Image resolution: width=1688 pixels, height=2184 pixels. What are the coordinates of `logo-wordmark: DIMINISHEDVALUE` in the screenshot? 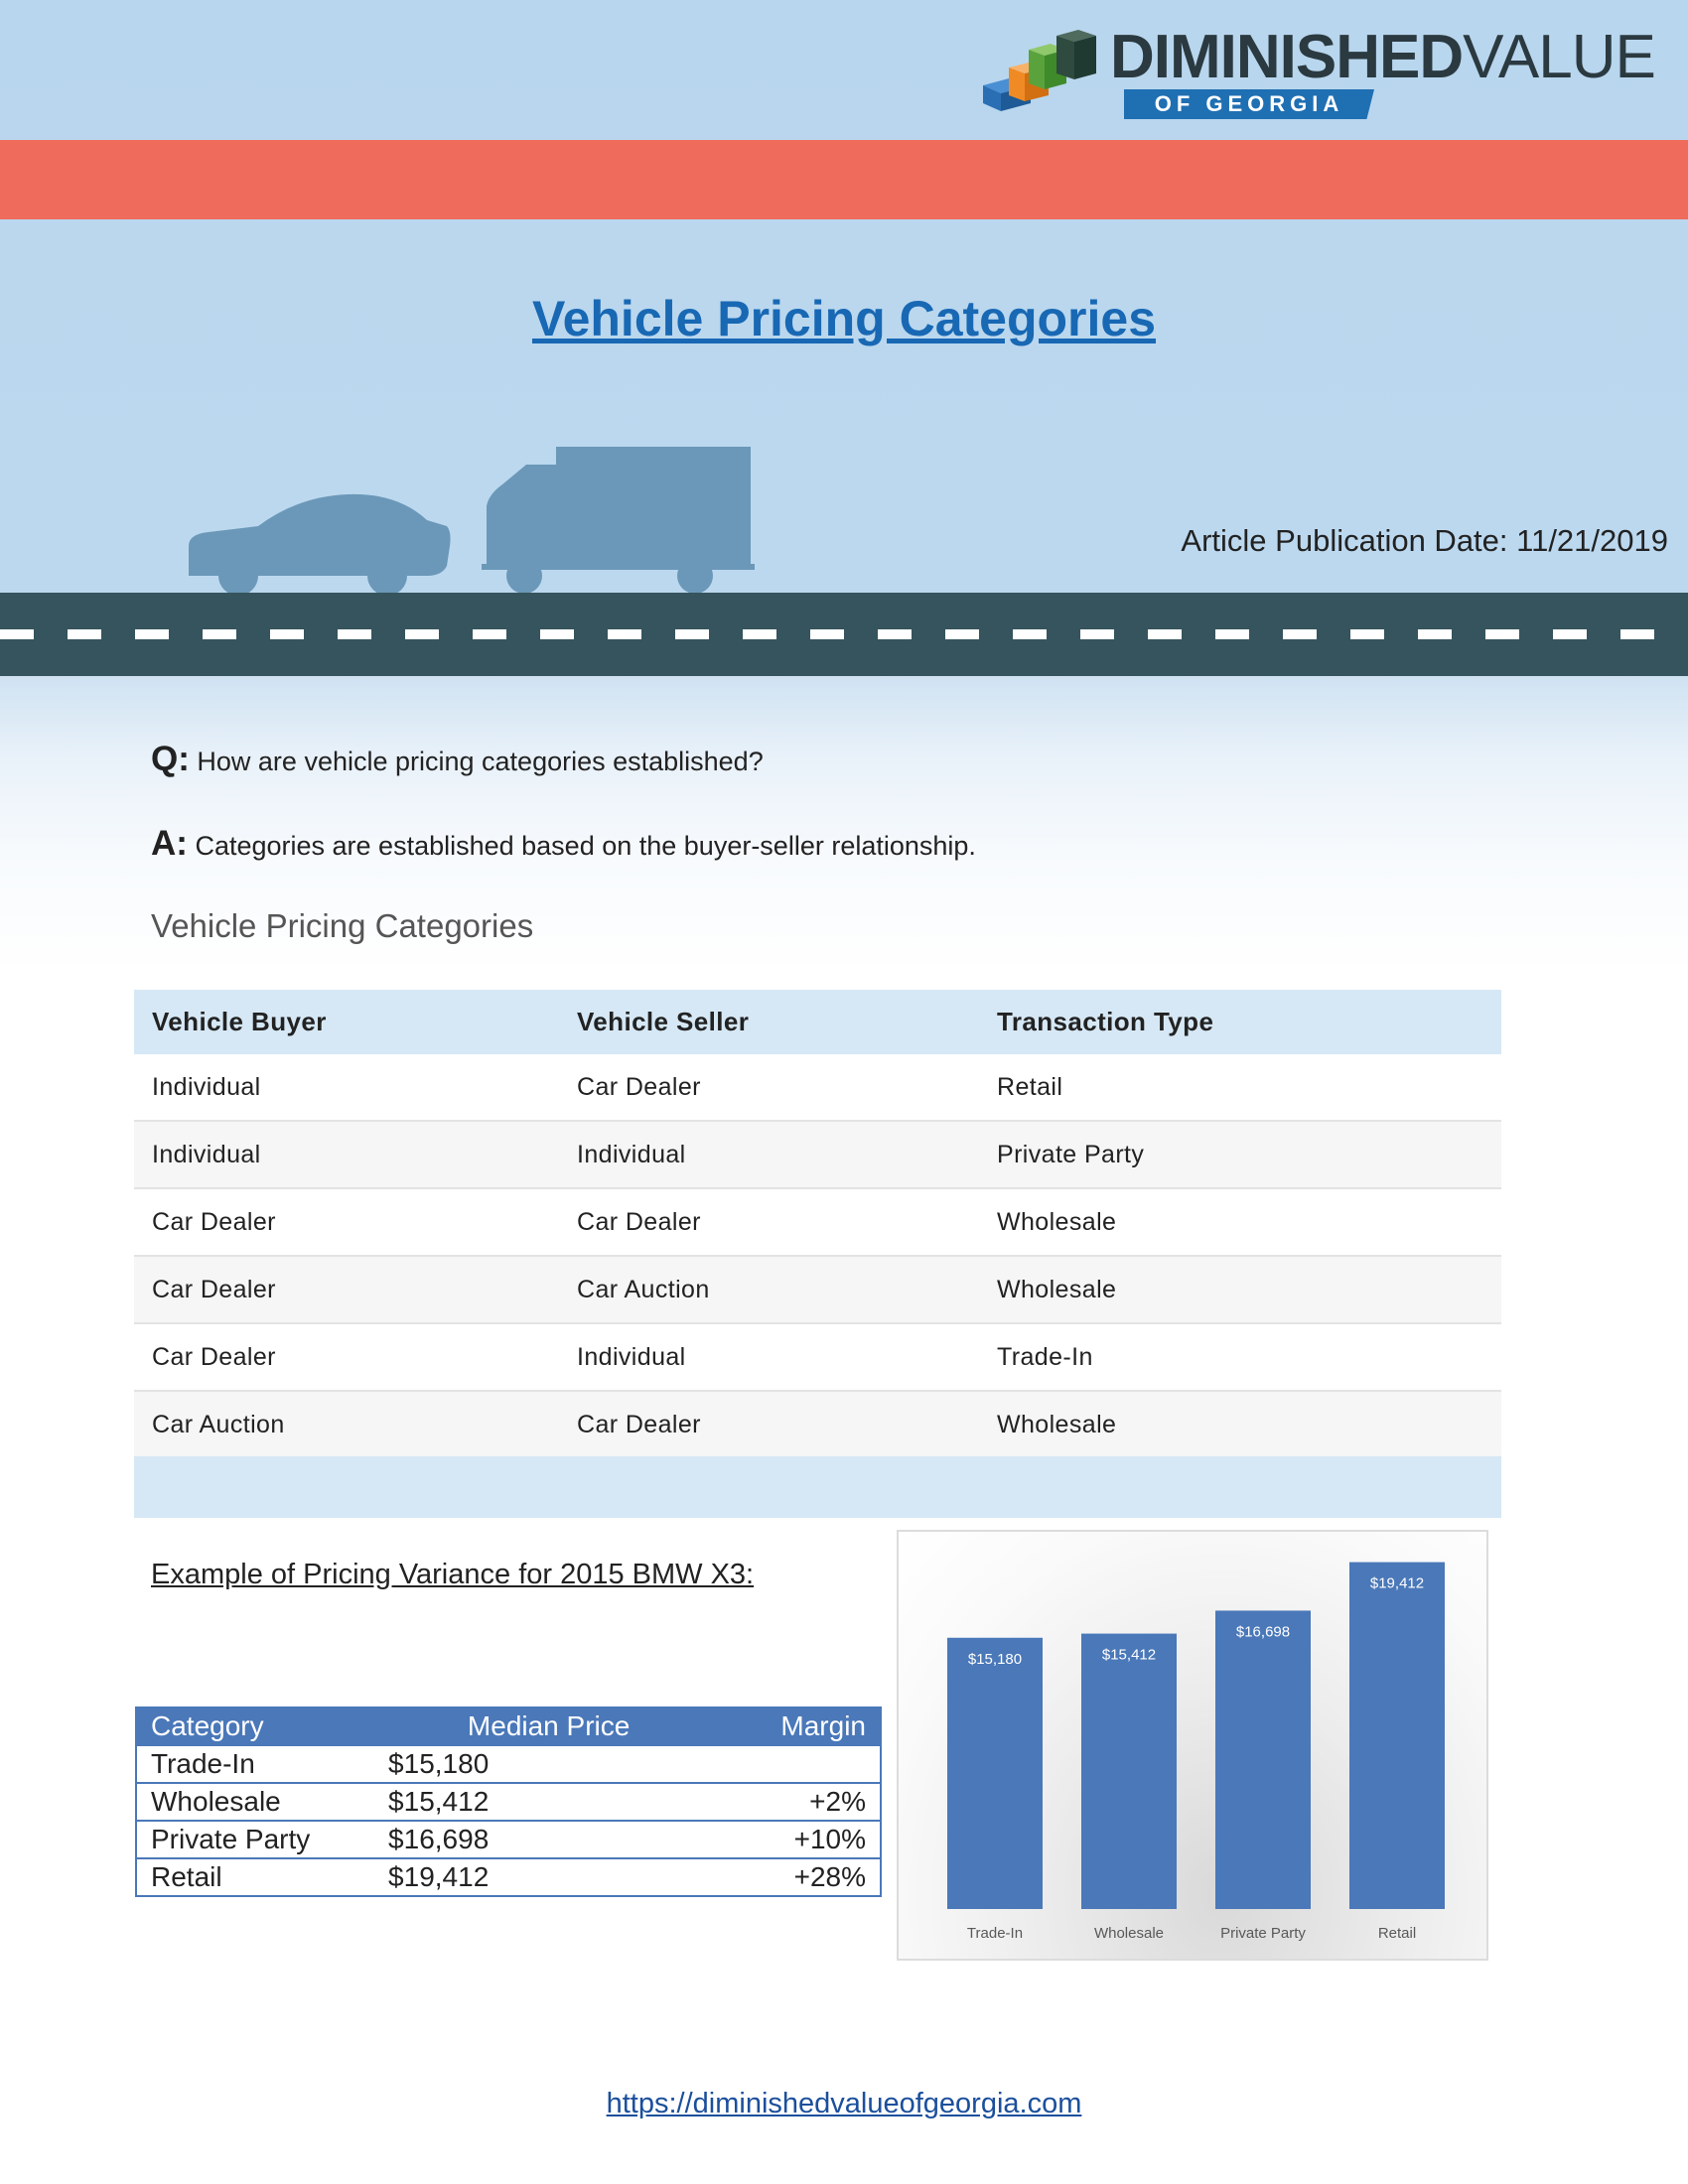 It's located at (1383, 57).